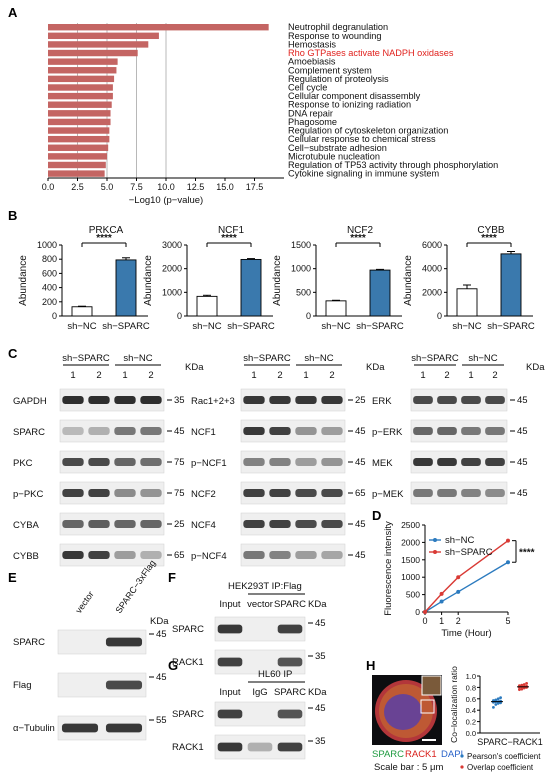 This screenshot has width=550, height=778. Describe the element at coordinates (172, 245) in the screenshot. I see `y-tick-label: 3000` at that location.